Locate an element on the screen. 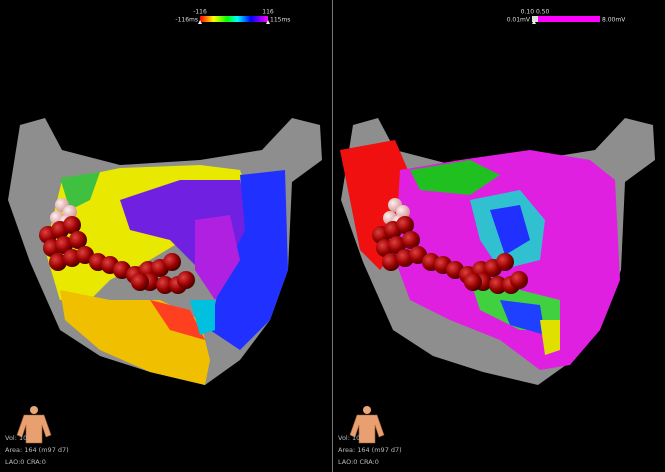 The height and width of the screenshot is (472, 665). colorbar-label: 115ms is located at coordinates (280, 20).